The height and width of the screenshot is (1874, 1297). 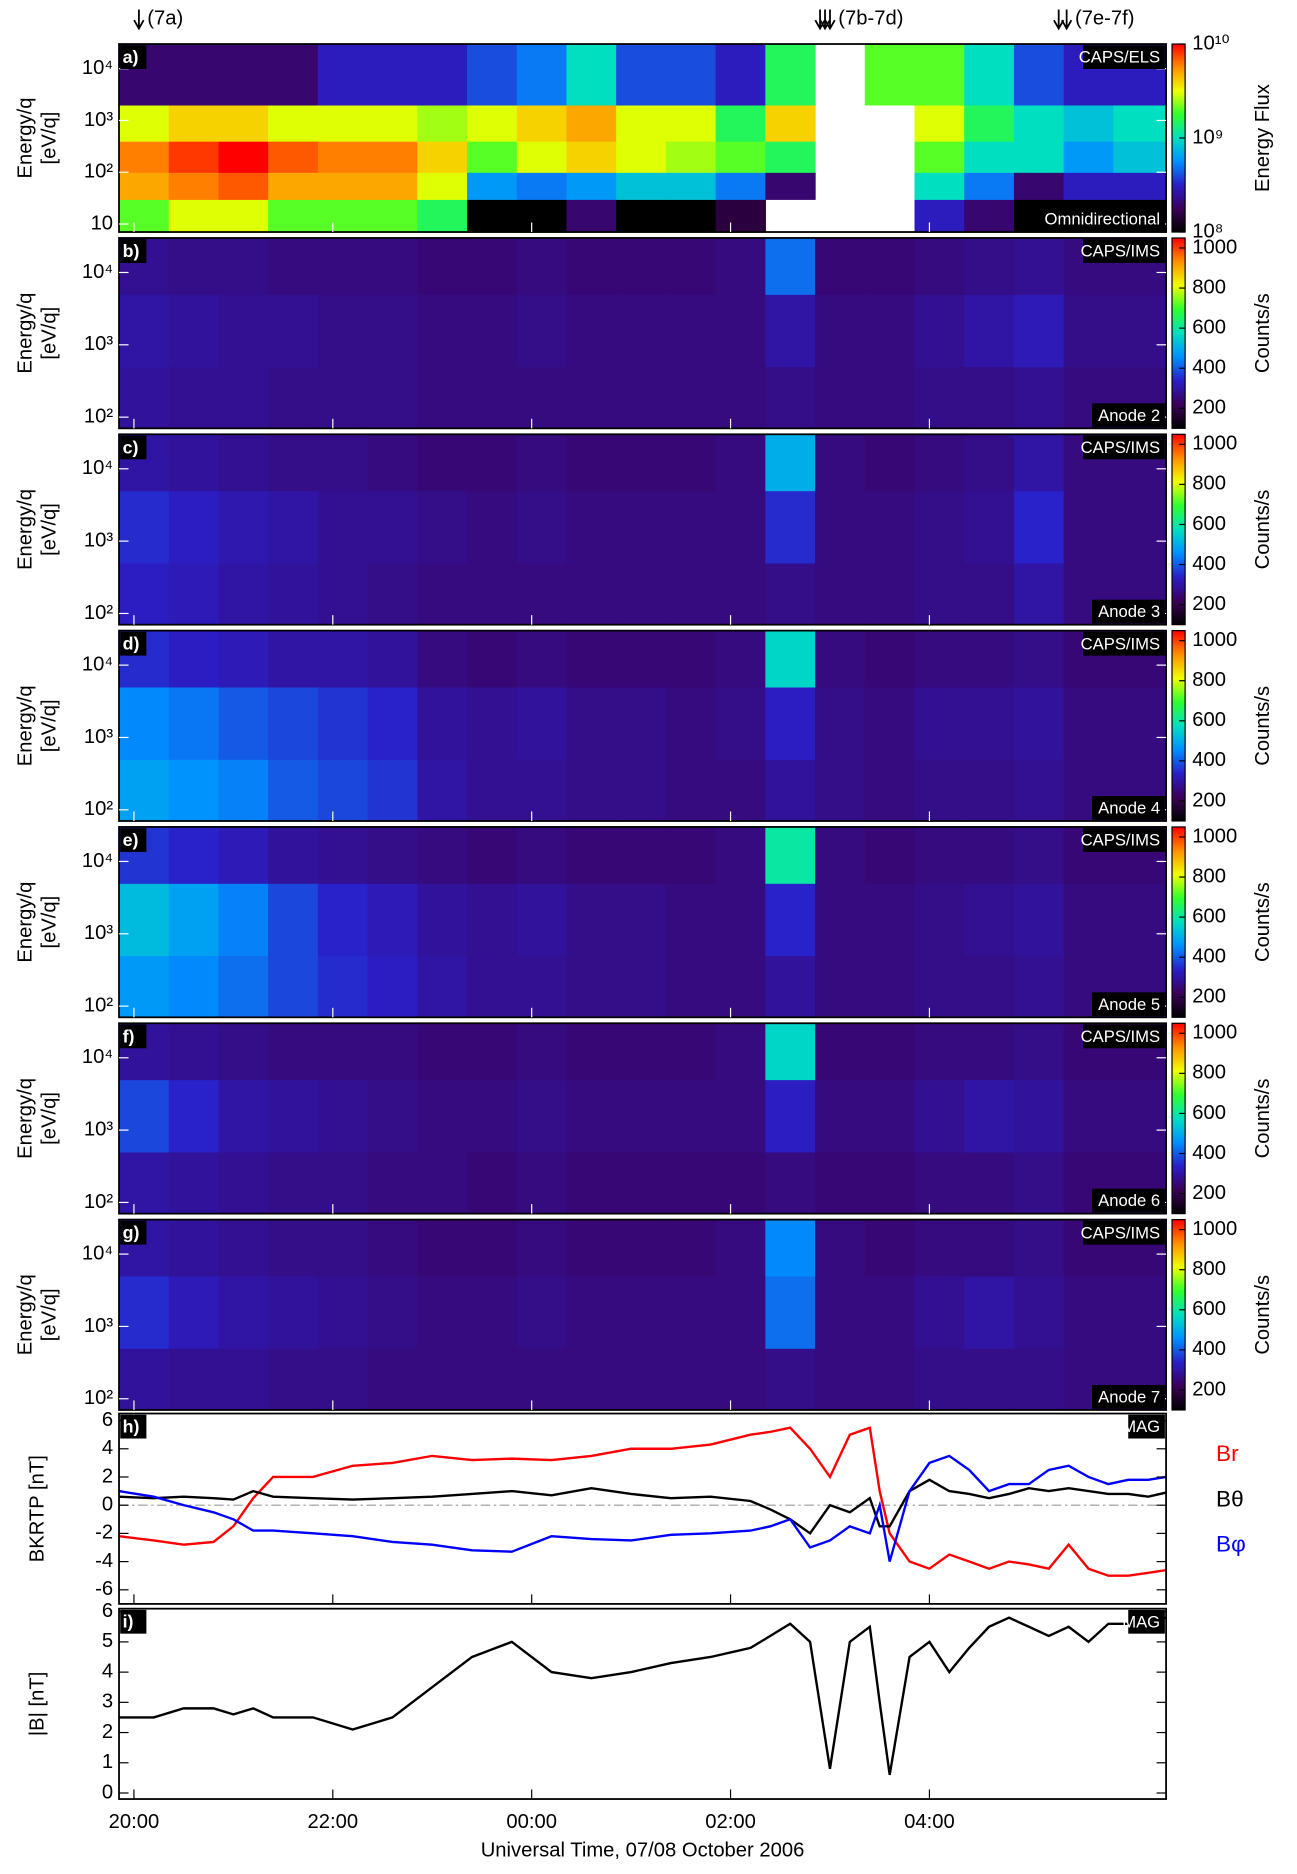 What do you see at coordinates (1263, 333) in the screenshot?
I see `colorbar-label: Counts/s` at bounding box center [1263, 333].